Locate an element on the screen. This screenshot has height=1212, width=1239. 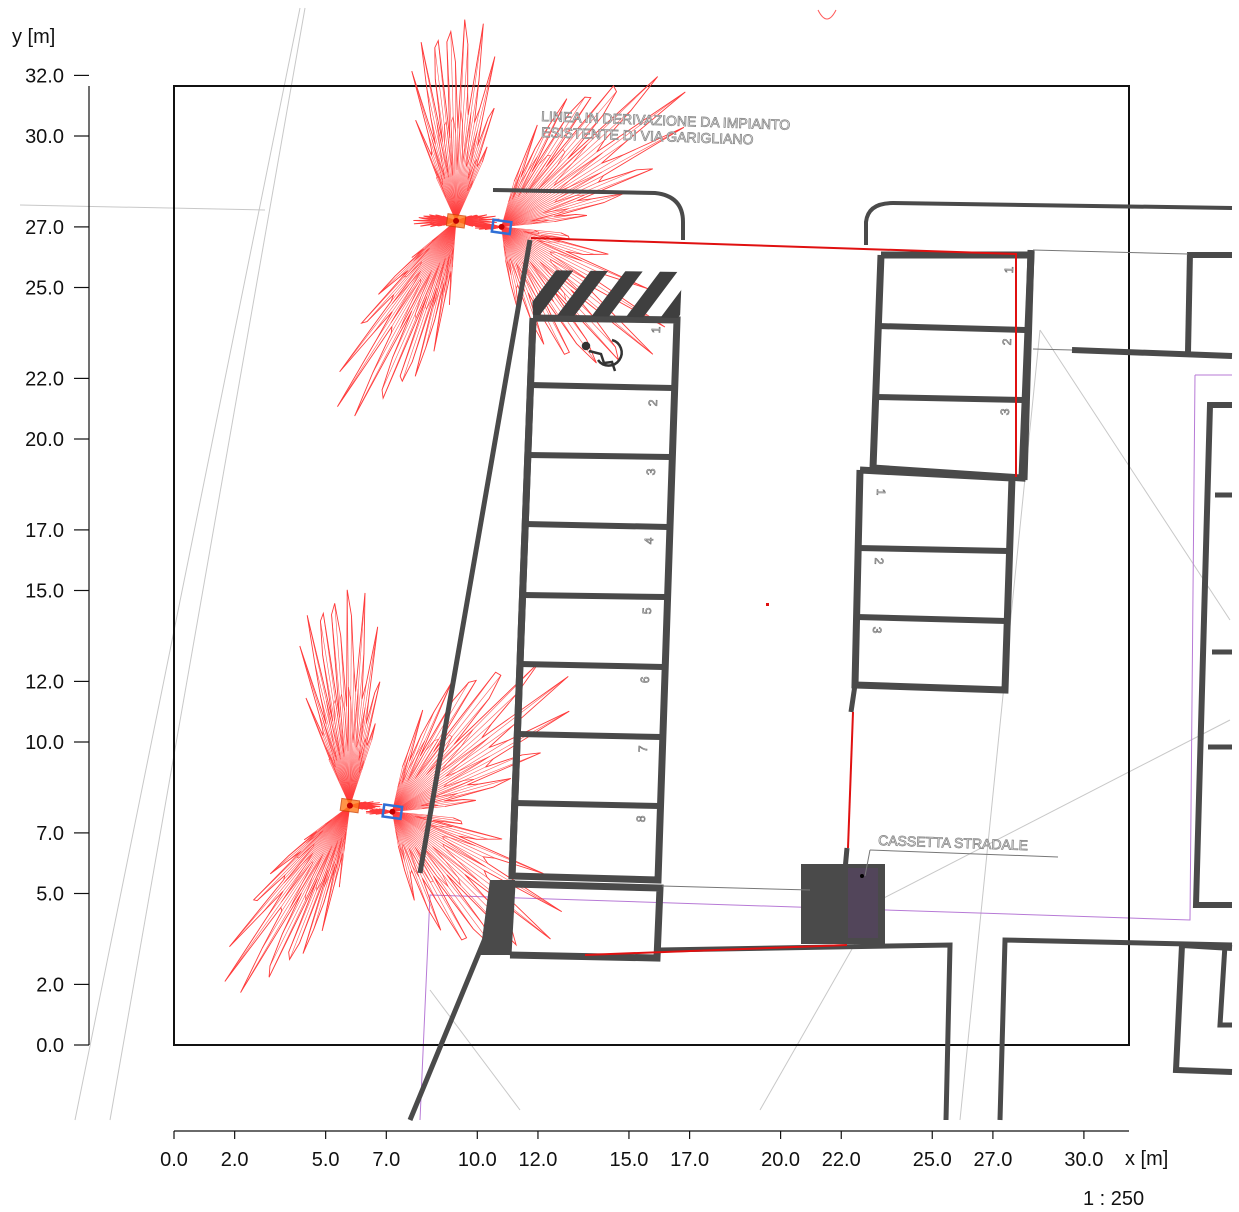
cable-marker is located at coordinates (767, 604).